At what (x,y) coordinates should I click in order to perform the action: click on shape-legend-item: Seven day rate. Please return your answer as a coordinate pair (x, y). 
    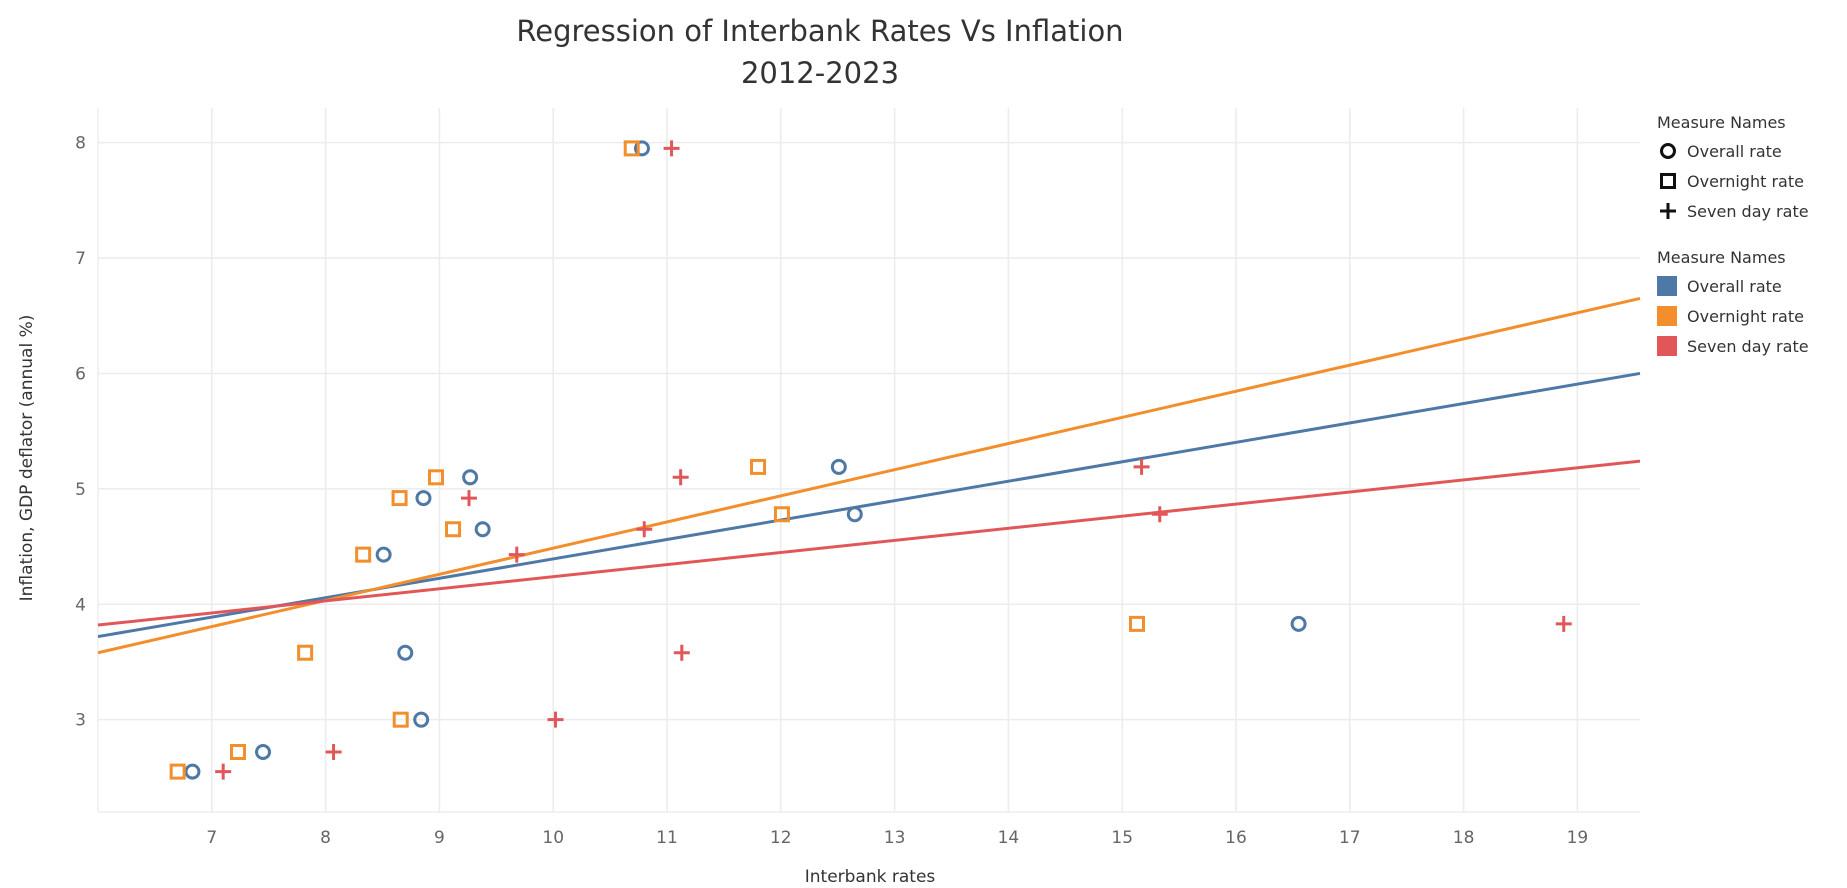
    Looking at the image, I should click on (1733, 211).